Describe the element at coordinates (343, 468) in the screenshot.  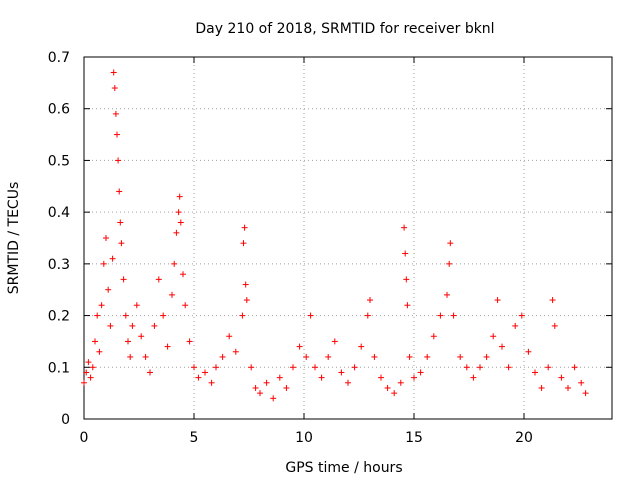
I see `x-axis-label: GPS time / hours` at that location.